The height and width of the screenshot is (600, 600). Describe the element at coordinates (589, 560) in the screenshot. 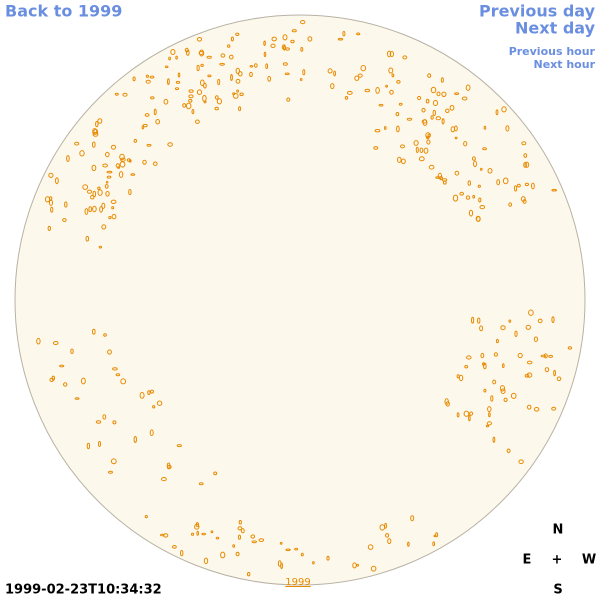

I see `compass-west: W` at that location.